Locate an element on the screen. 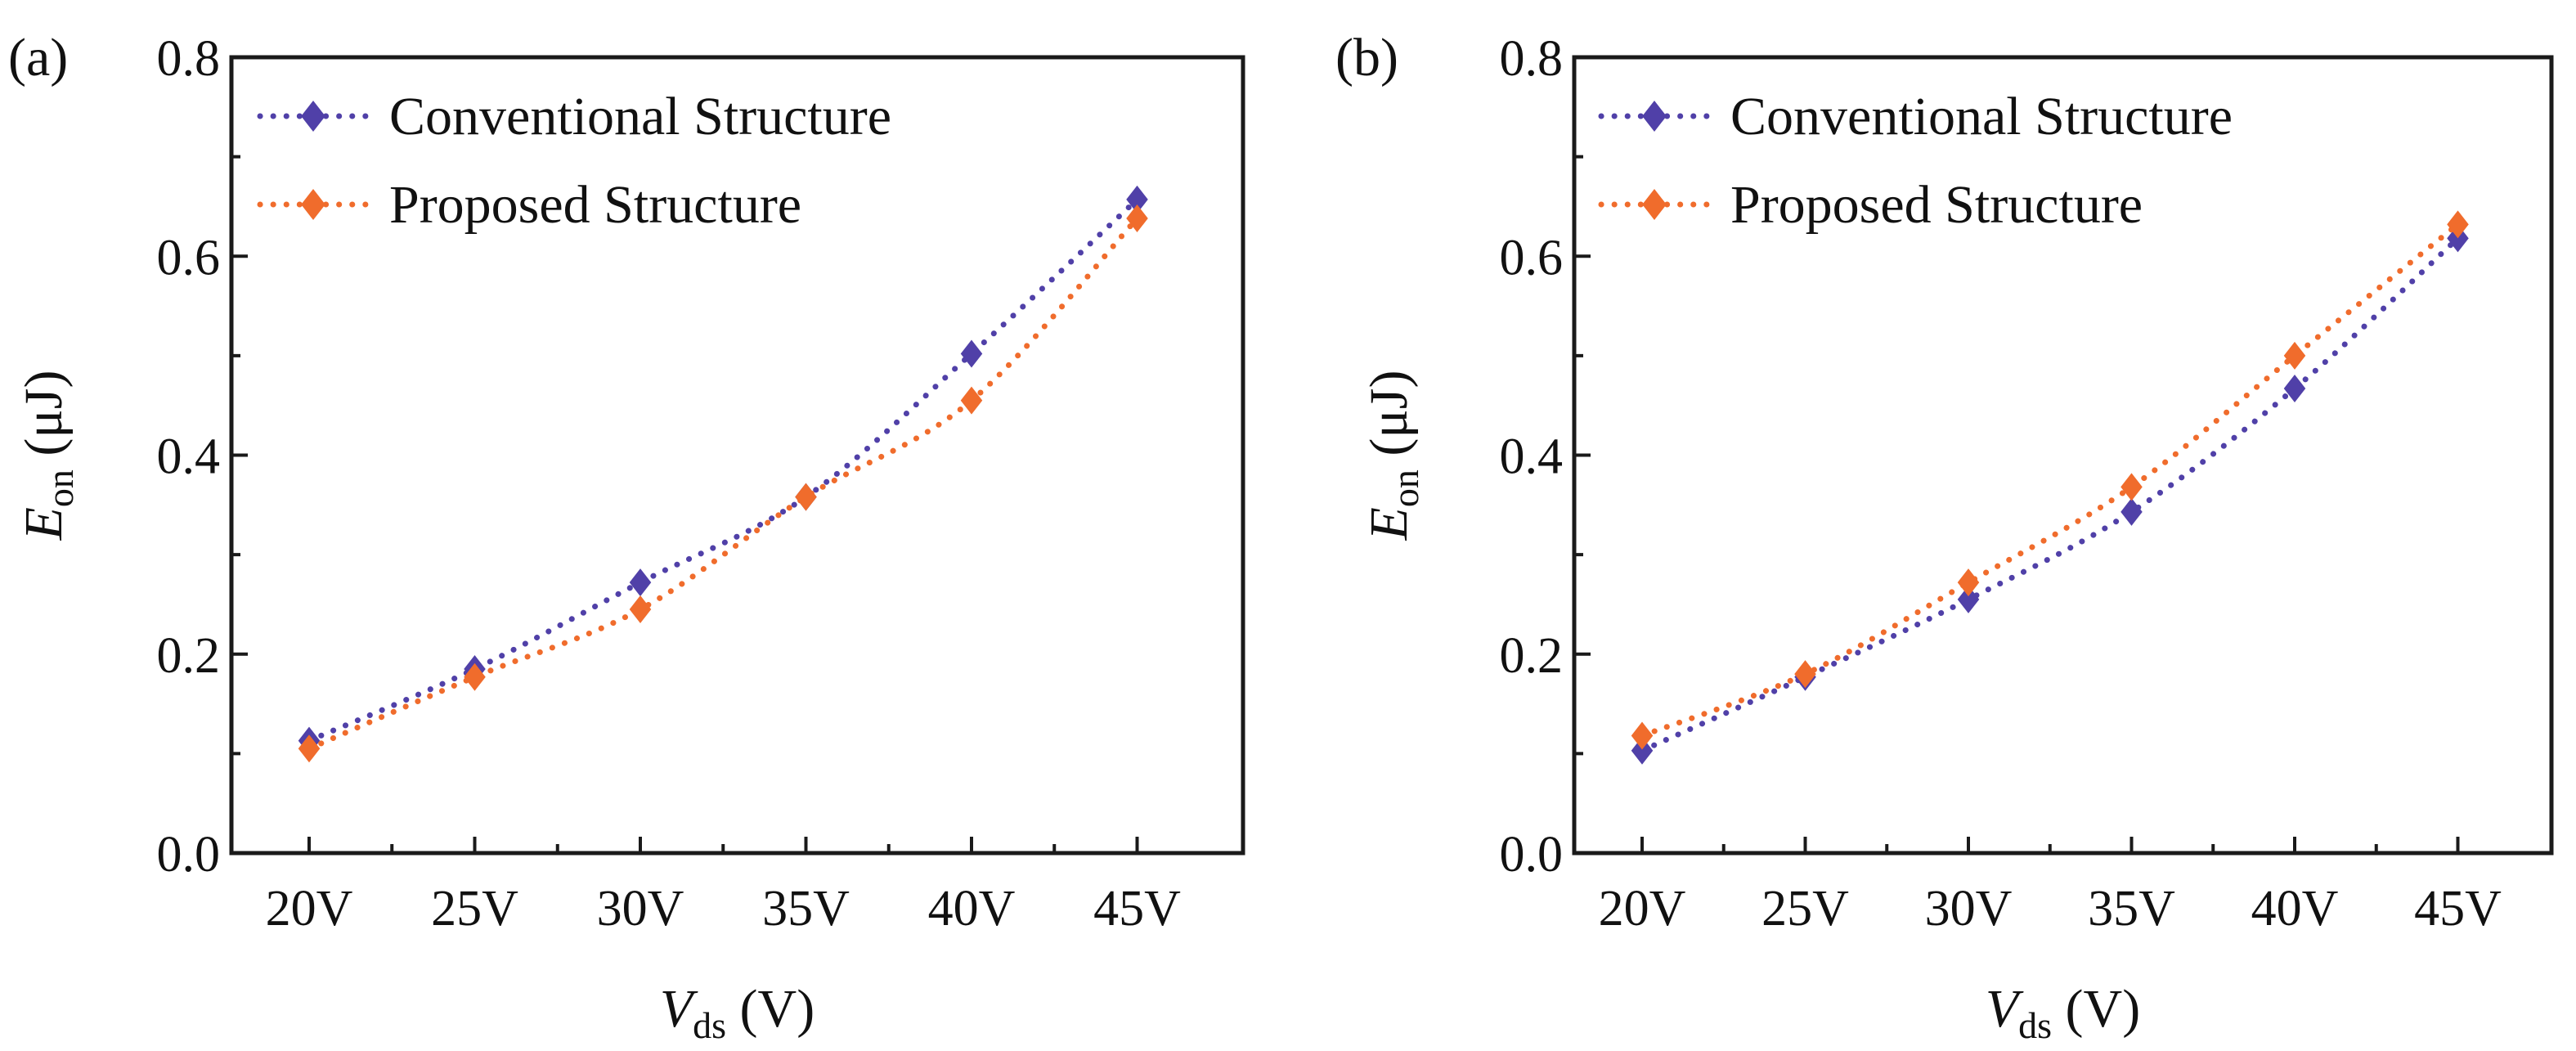 The height and width of the screenshot is (1051, 2576). panel-label: (a) is located at coordinates (38, 58).